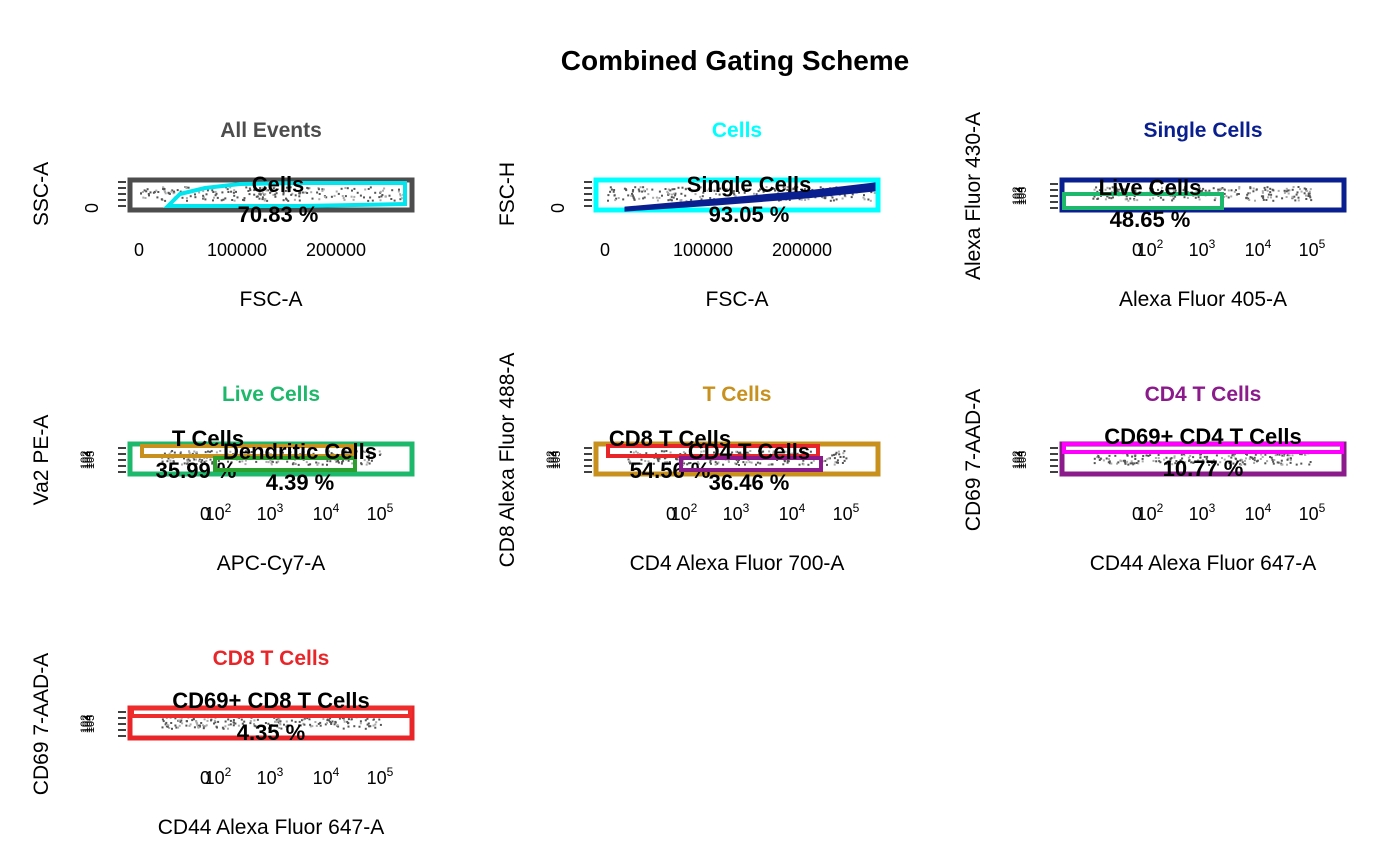 This screenshot has height=866, width=1400. Describe the element at coordinates (737, 195) in the screenshot. I see `parent-frame` at that location.